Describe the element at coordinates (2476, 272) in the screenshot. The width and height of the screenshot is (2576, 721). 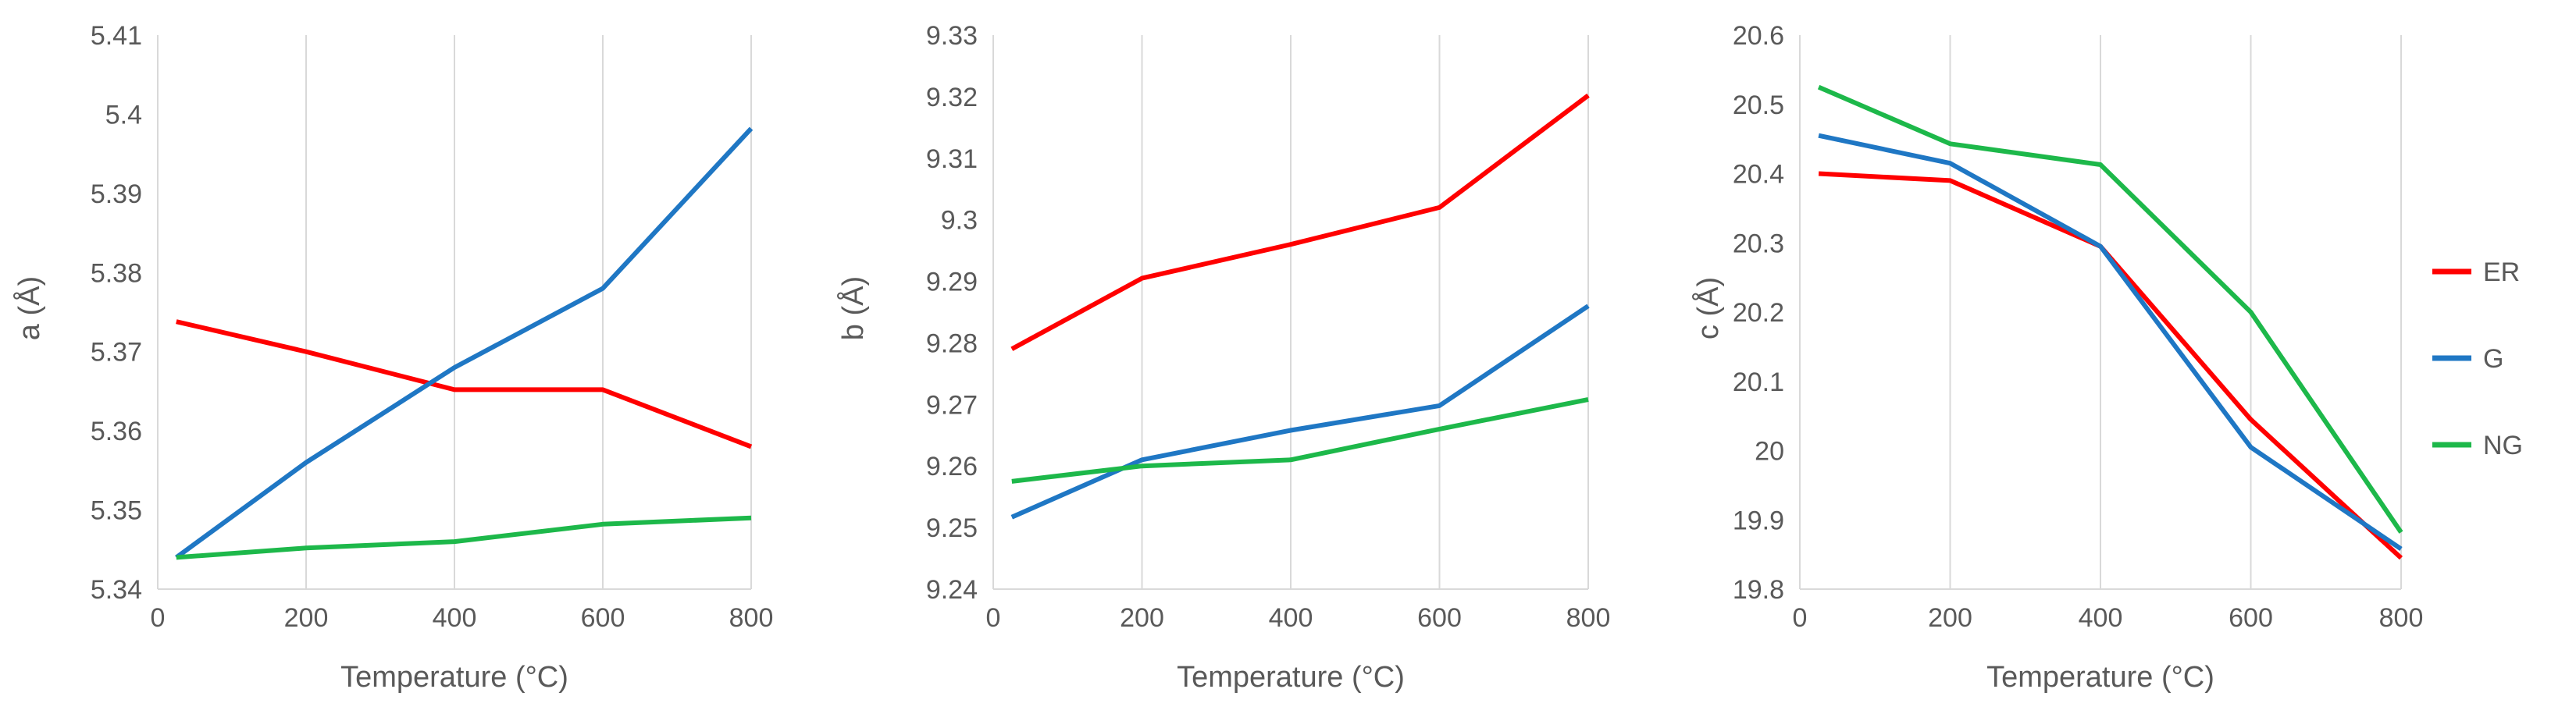
I see `legend-item-er: ER` at that location.